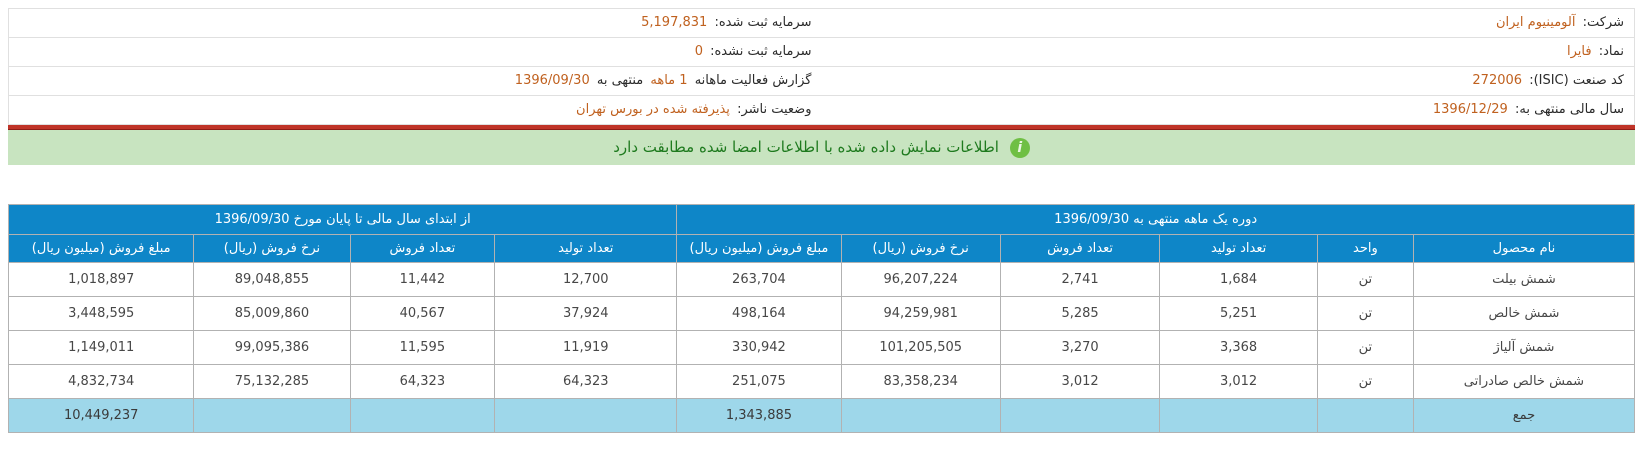 The image size is (1643, 472). Describe the element at coordinates (101, 415) in the screenshot. I see `total-ytd-amount-cell: 10,449,237` at that location.